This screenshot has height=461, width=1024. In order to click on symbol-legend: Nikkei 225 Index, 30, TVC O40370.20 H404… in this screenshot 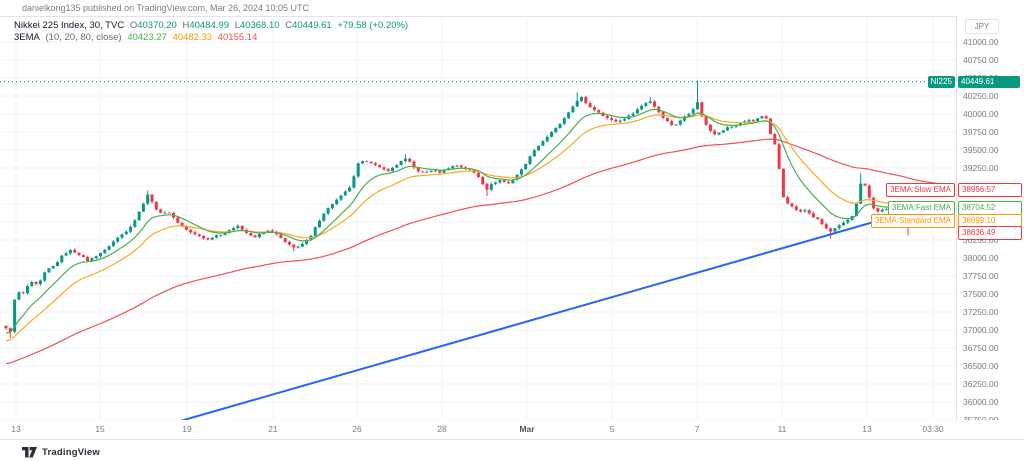, I will do `click(211, 25)`.